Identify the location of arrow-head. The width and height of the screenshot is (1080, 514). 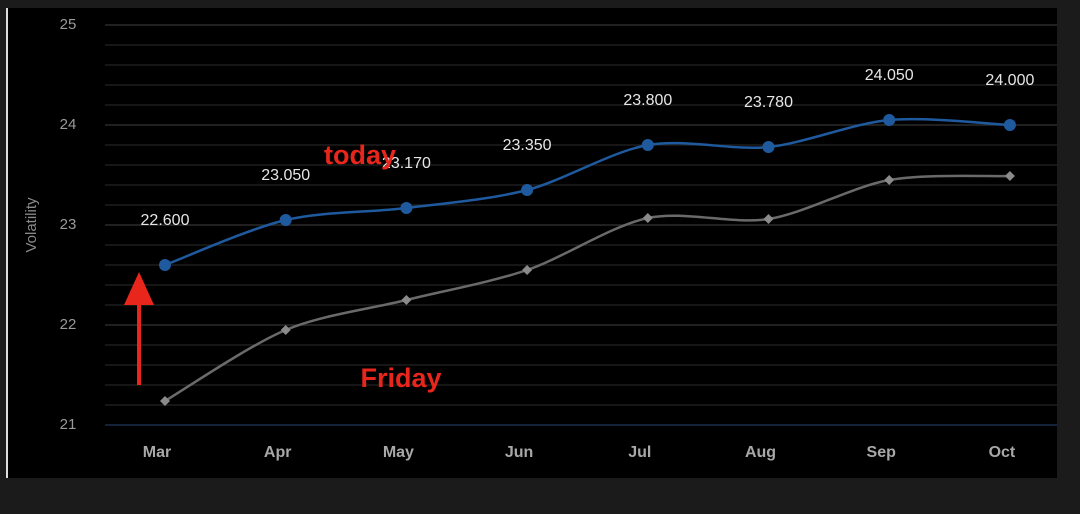
(139, 288).